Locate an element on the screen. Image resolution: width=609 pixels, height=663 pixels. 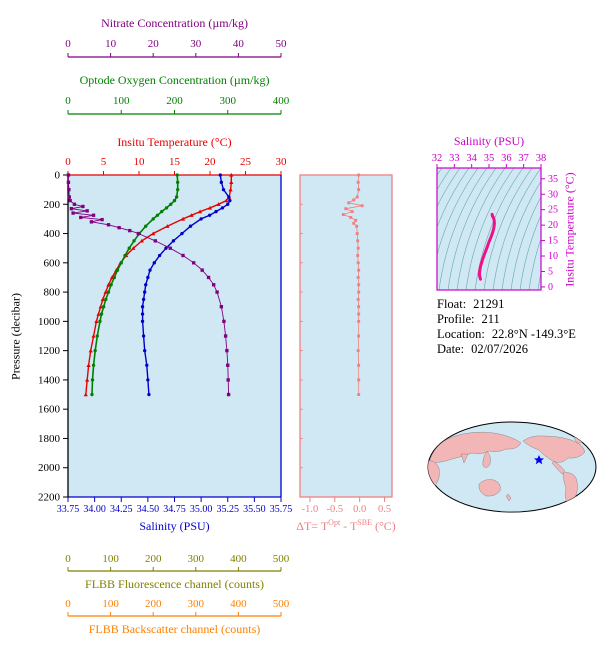
svg-text: 37 is located at coordinates (523, 158).